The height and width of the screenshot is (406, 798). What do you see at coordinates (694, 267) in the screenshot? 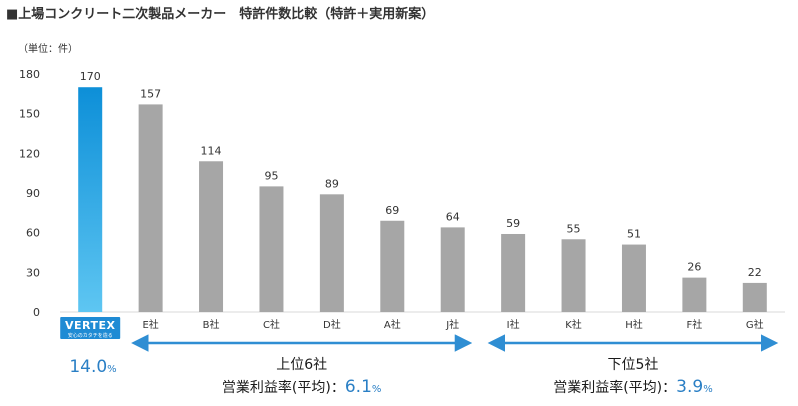
I see `value-label: 26` at bounding box center [694, 267].